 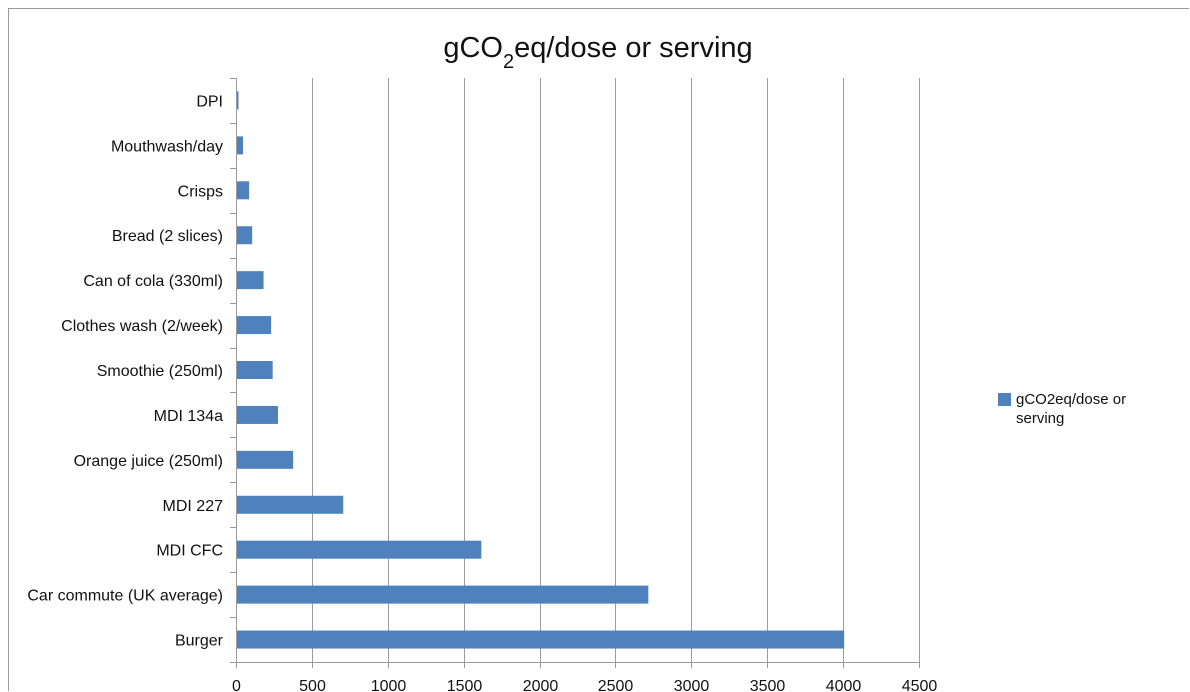 I want to click on x-tick-label: 4000, so click(x=844, y=685).